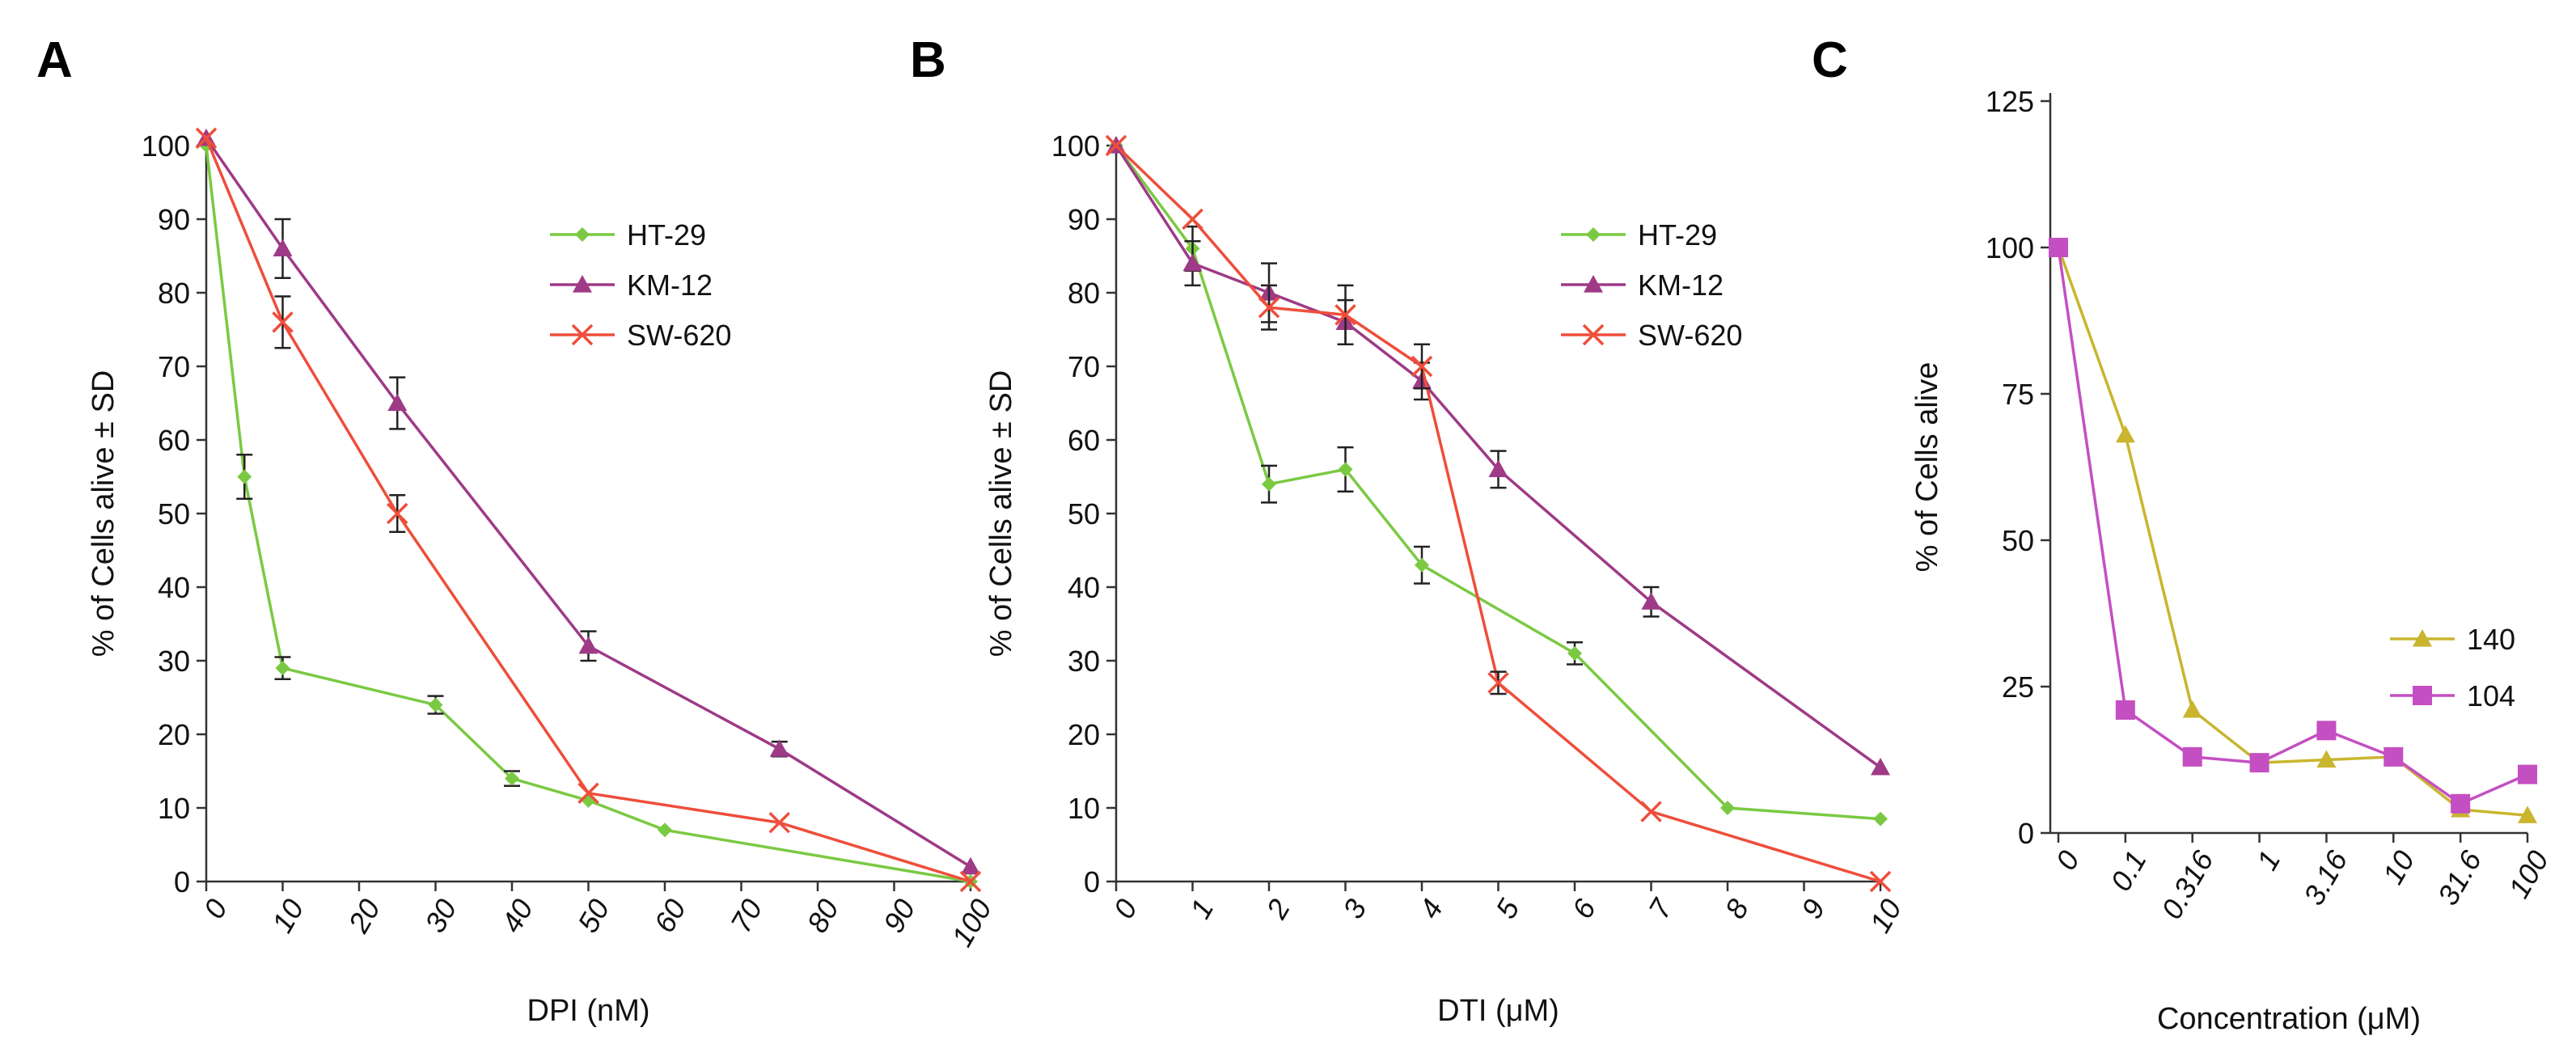  Describe the element at coordinates (589, 1011) in the screenshot. I see `panel-a-x-axis-label: DPI (nM)` at that location.